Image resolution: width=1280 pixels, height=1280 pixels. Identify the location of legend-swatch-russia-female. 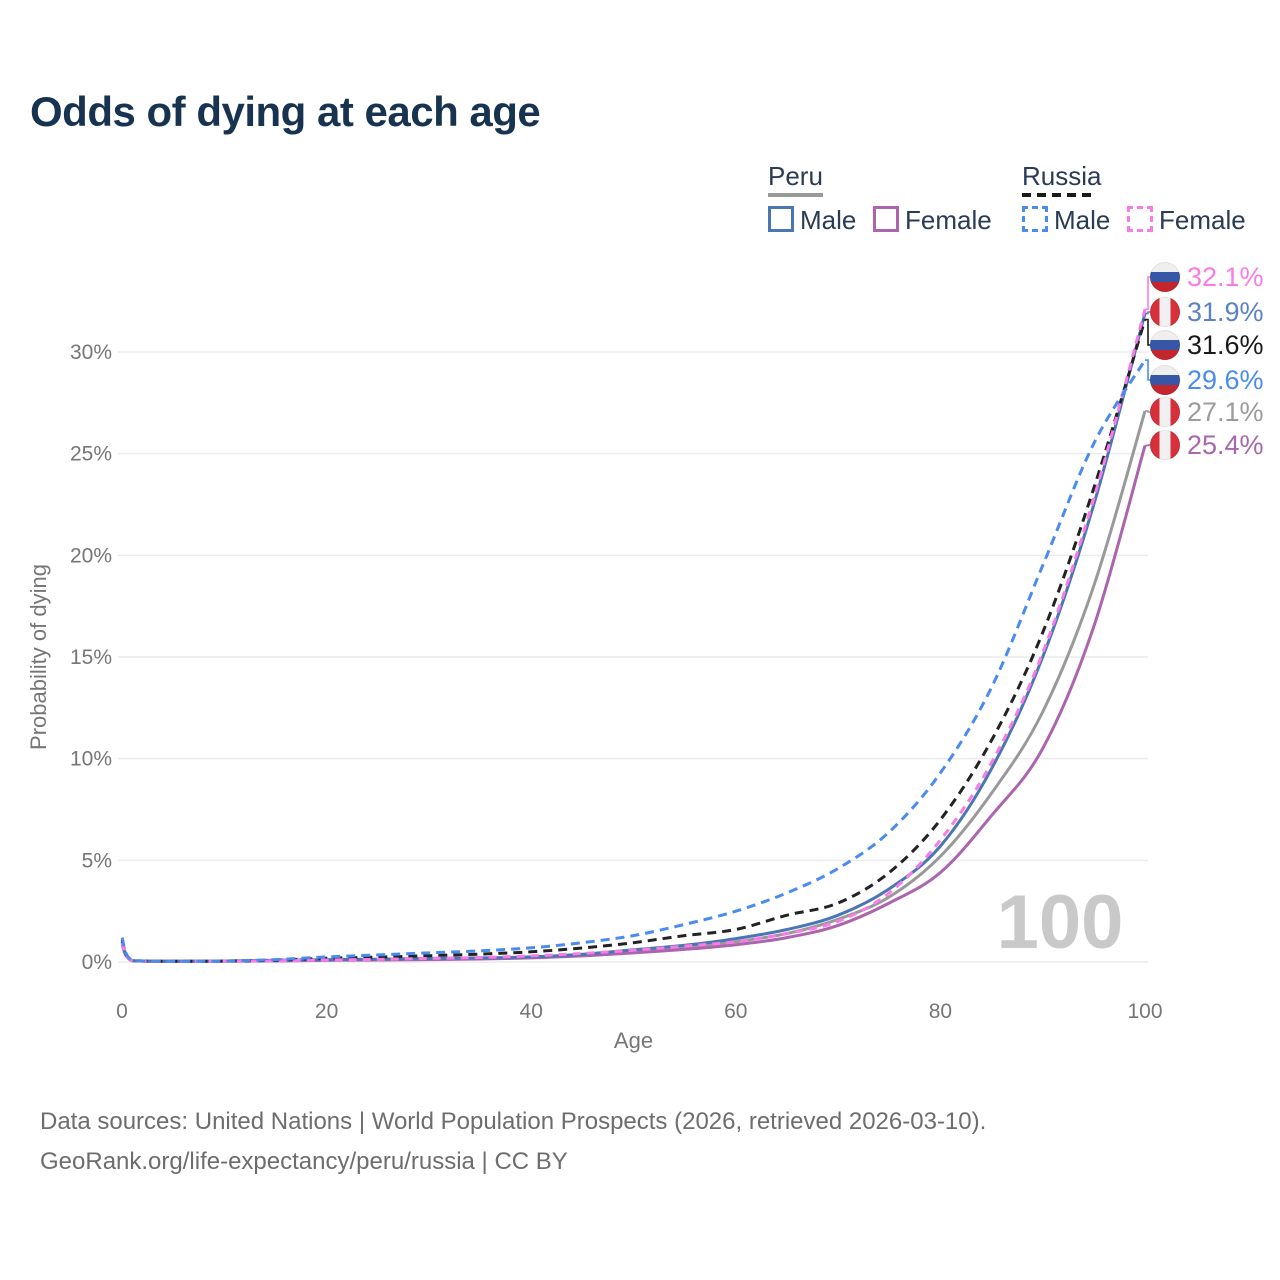
(1140, 219).